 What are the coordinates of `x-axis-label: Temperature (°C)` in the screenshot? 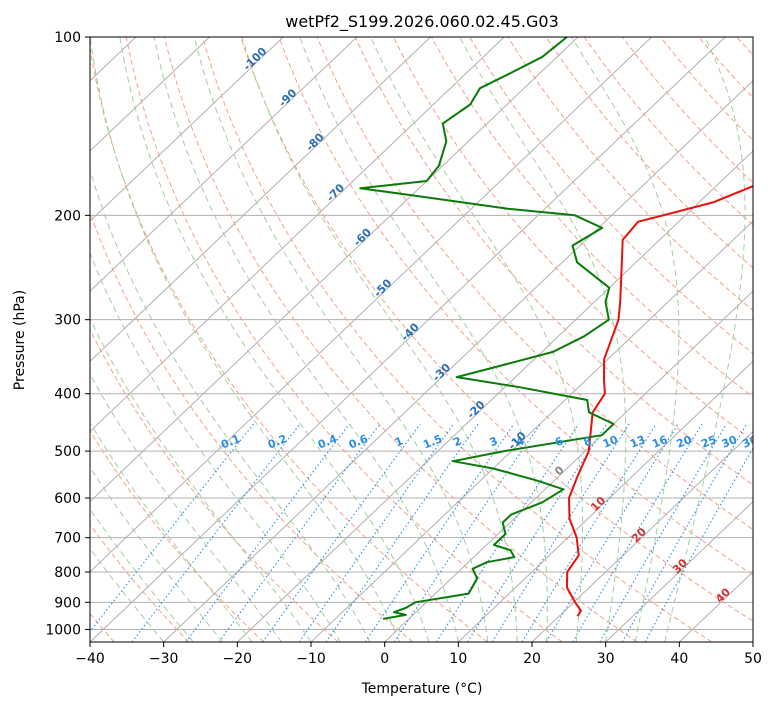 It's located at (422, 689).